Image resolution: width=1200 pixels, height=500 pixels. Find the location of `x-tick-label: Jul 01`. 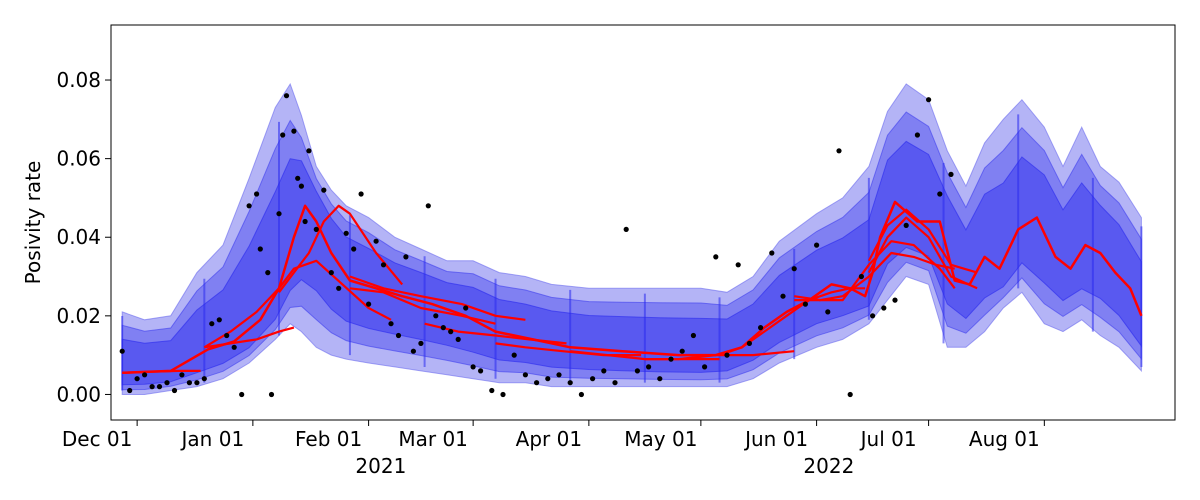

x-tick-label: Jul 01 is located at coordinates (888, 439).